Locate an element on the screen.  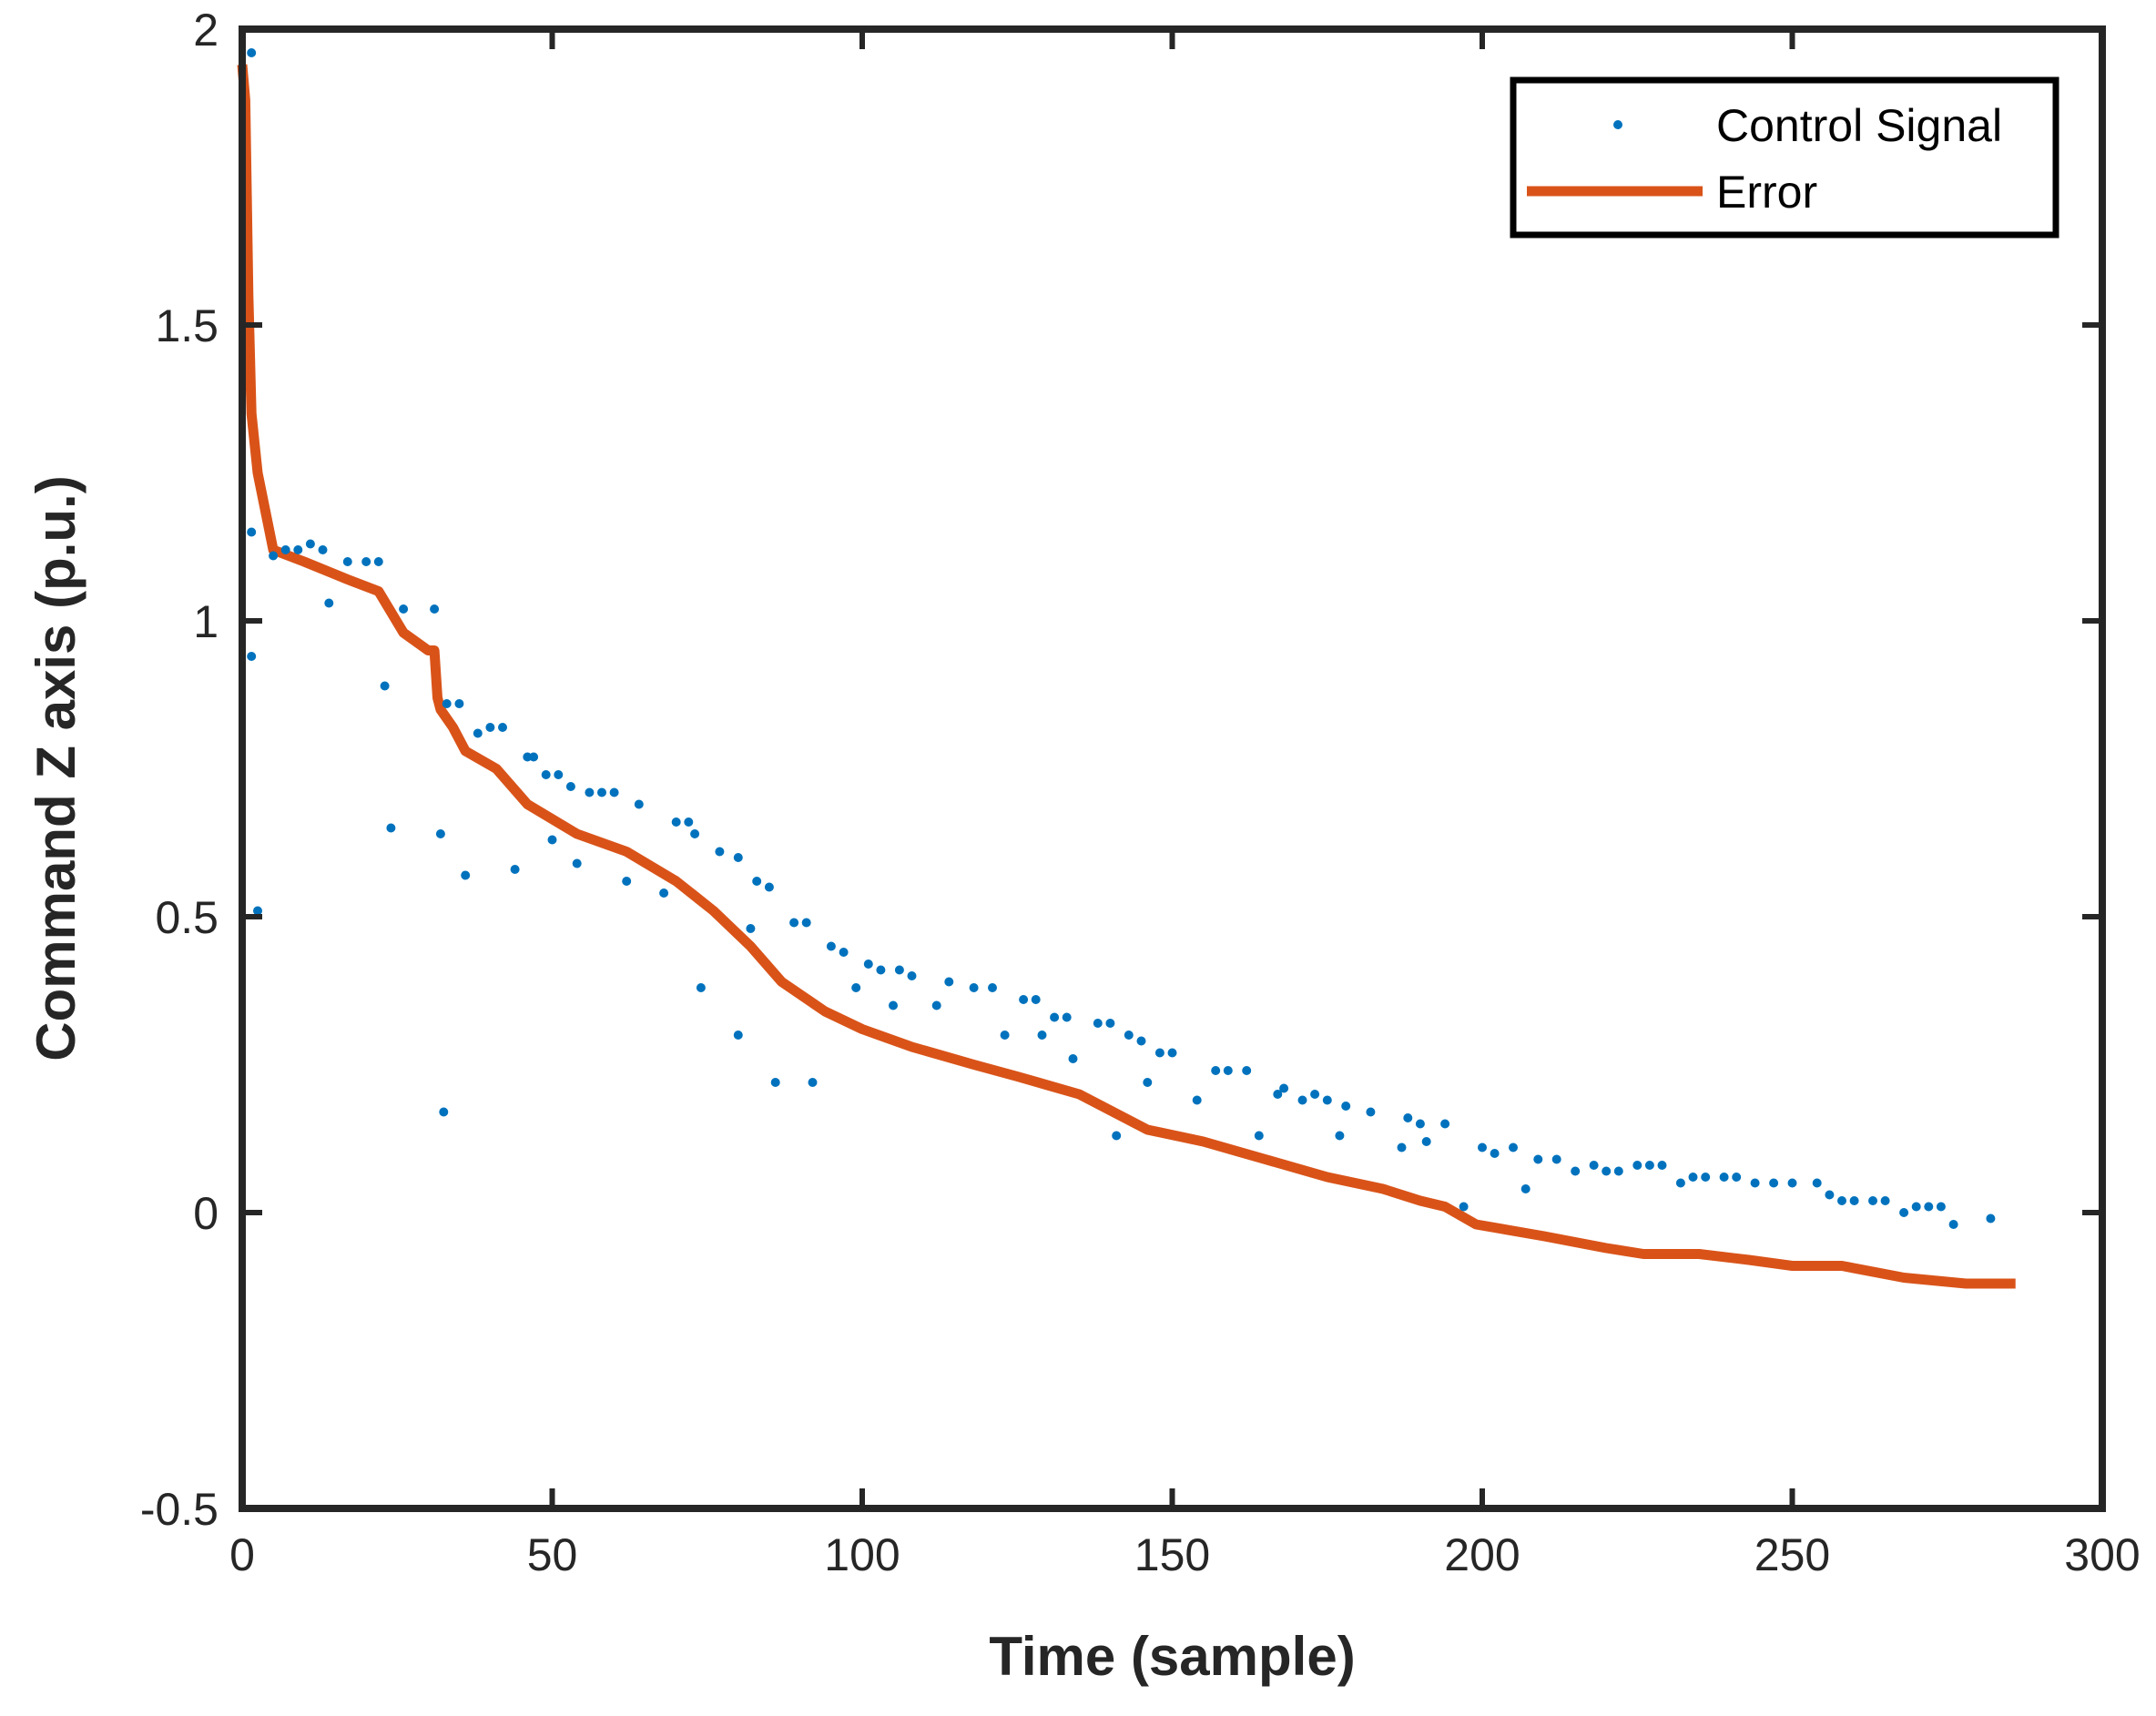
legend-marker-control-signal is located at coordinates (1617, 124).